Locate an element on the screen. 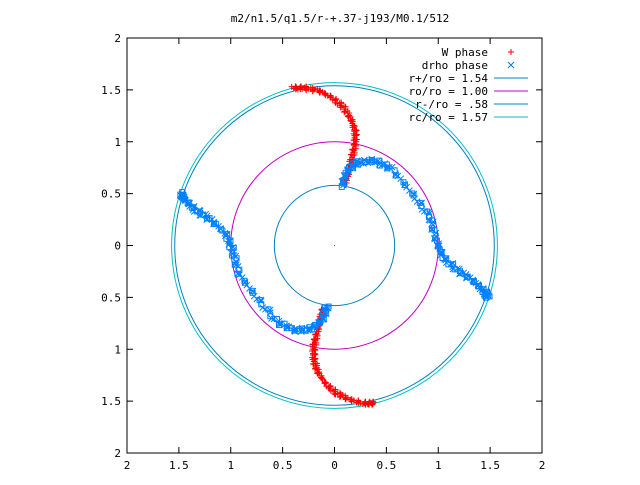  y-tick-label: 0 is located at coordinates (117, 246).